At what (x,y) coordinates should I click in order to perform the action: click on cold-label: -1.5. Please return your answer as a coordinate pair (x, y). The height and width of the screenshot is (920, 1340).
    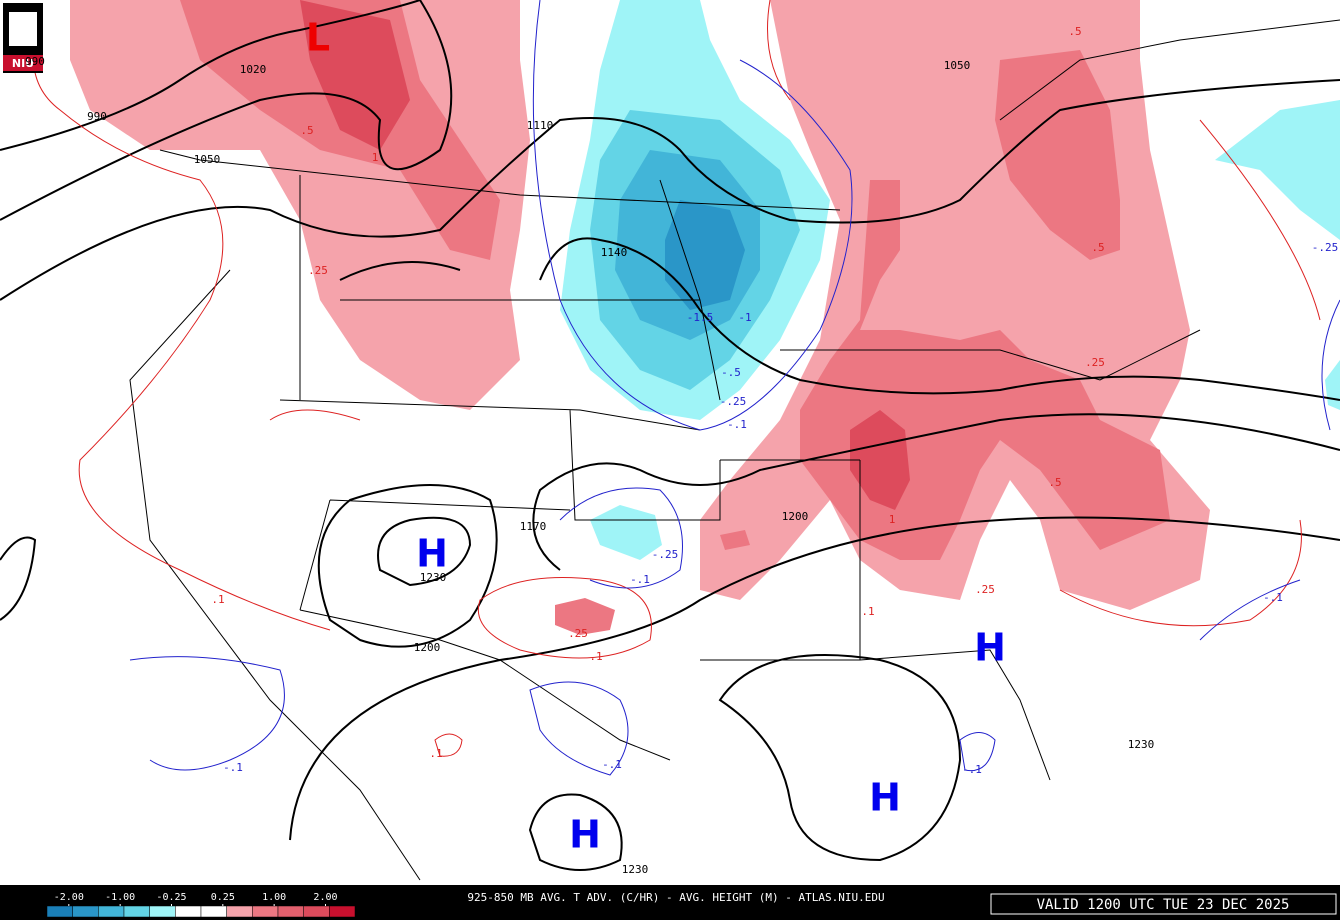
    Looking at the image, I should click on (700, 317).